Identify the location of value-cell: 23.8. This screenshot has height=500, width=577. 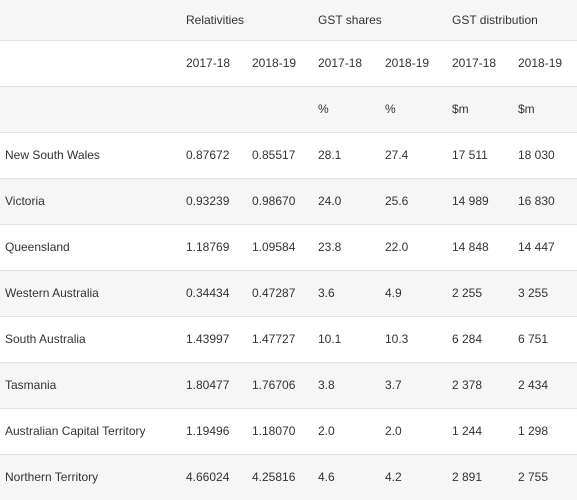
(346, 247).